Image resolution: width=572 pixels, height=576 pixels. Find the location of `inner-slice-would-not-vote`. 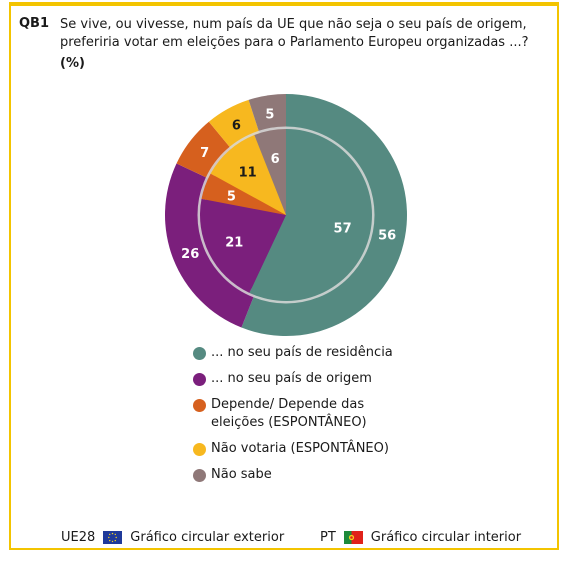

inner-slice-would-not-vote is located at coordinates (248, 175).